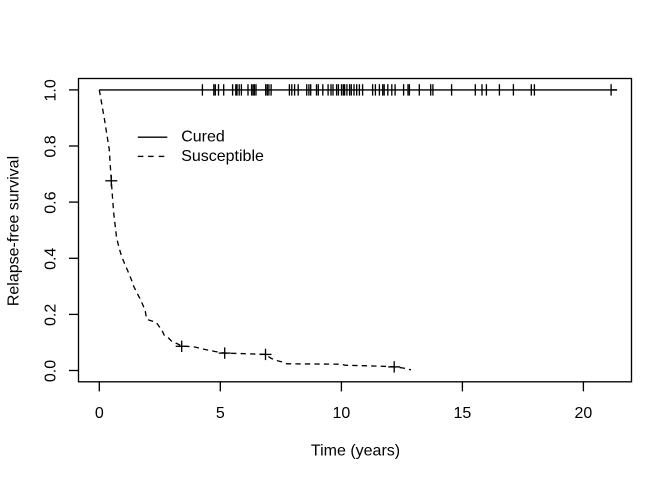 The width and height of the screenshot is (672, 480). I want to click on svg-text: 15, so click(463, 413).